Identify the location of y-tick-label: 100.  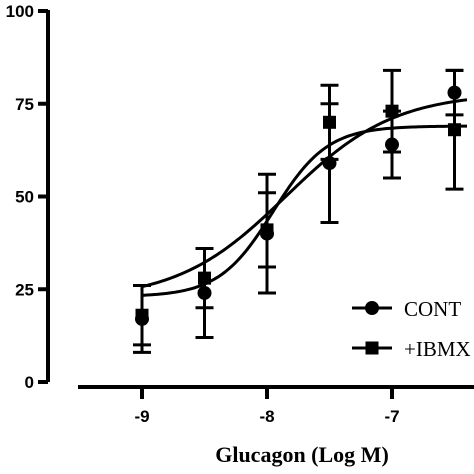
(20, 11).